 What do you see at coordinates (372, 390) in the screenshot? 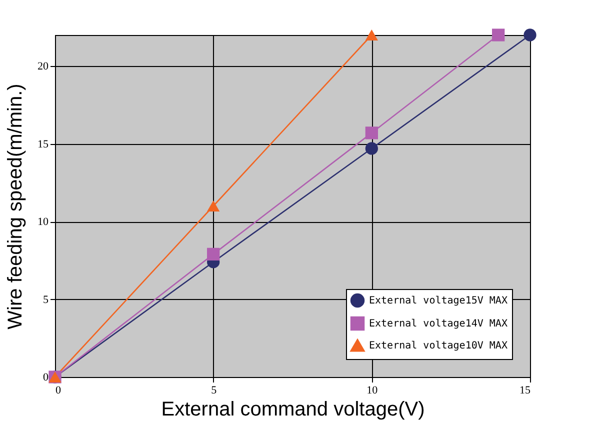
I see `x-tick-label: 10` at bounding box center [372, 390].